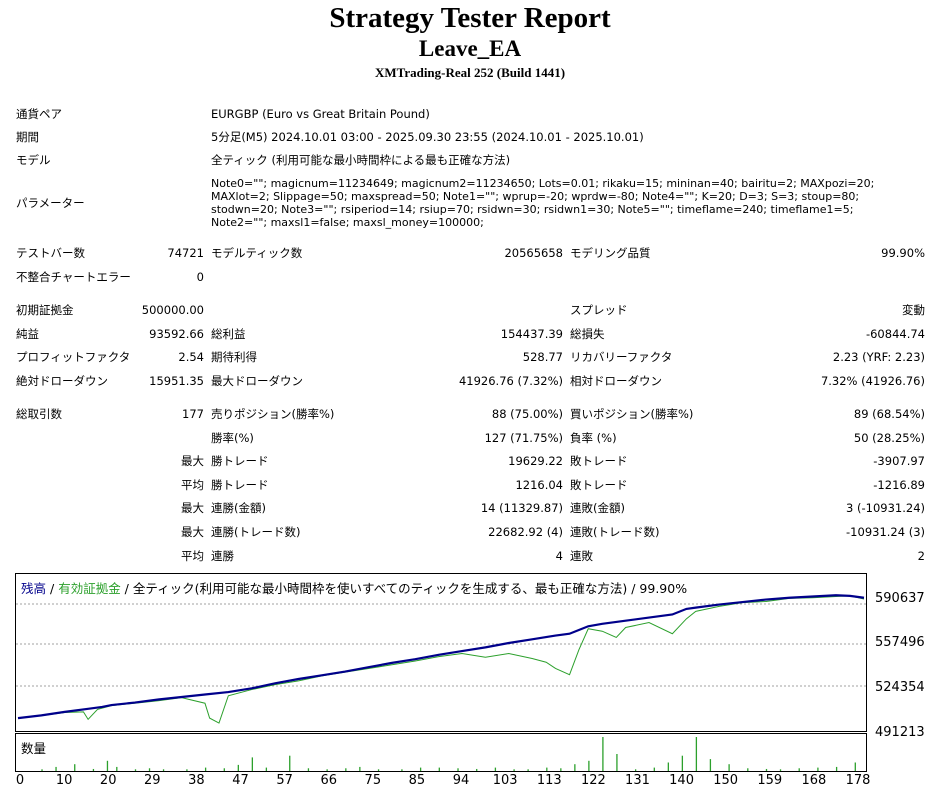 Image resolution: width=940 pixels, height=789 pixels. Describe the element at coordinates (232, 438) in the screenshot. I see `win-label: 勝率(%)` at that location.